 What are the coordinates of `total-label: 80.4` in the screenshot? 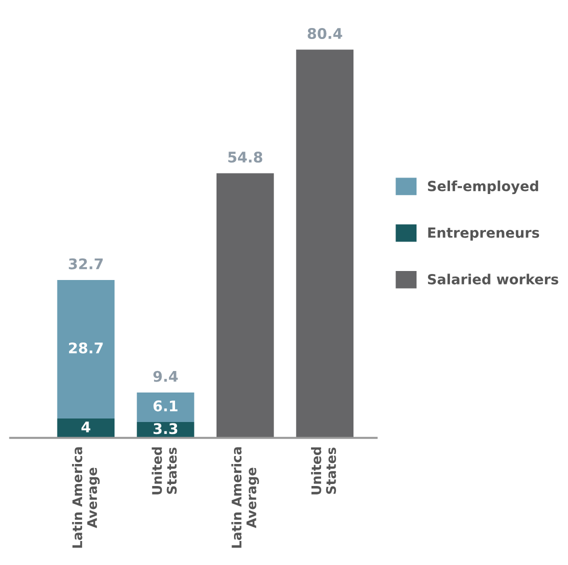 It's located at (325, 34).